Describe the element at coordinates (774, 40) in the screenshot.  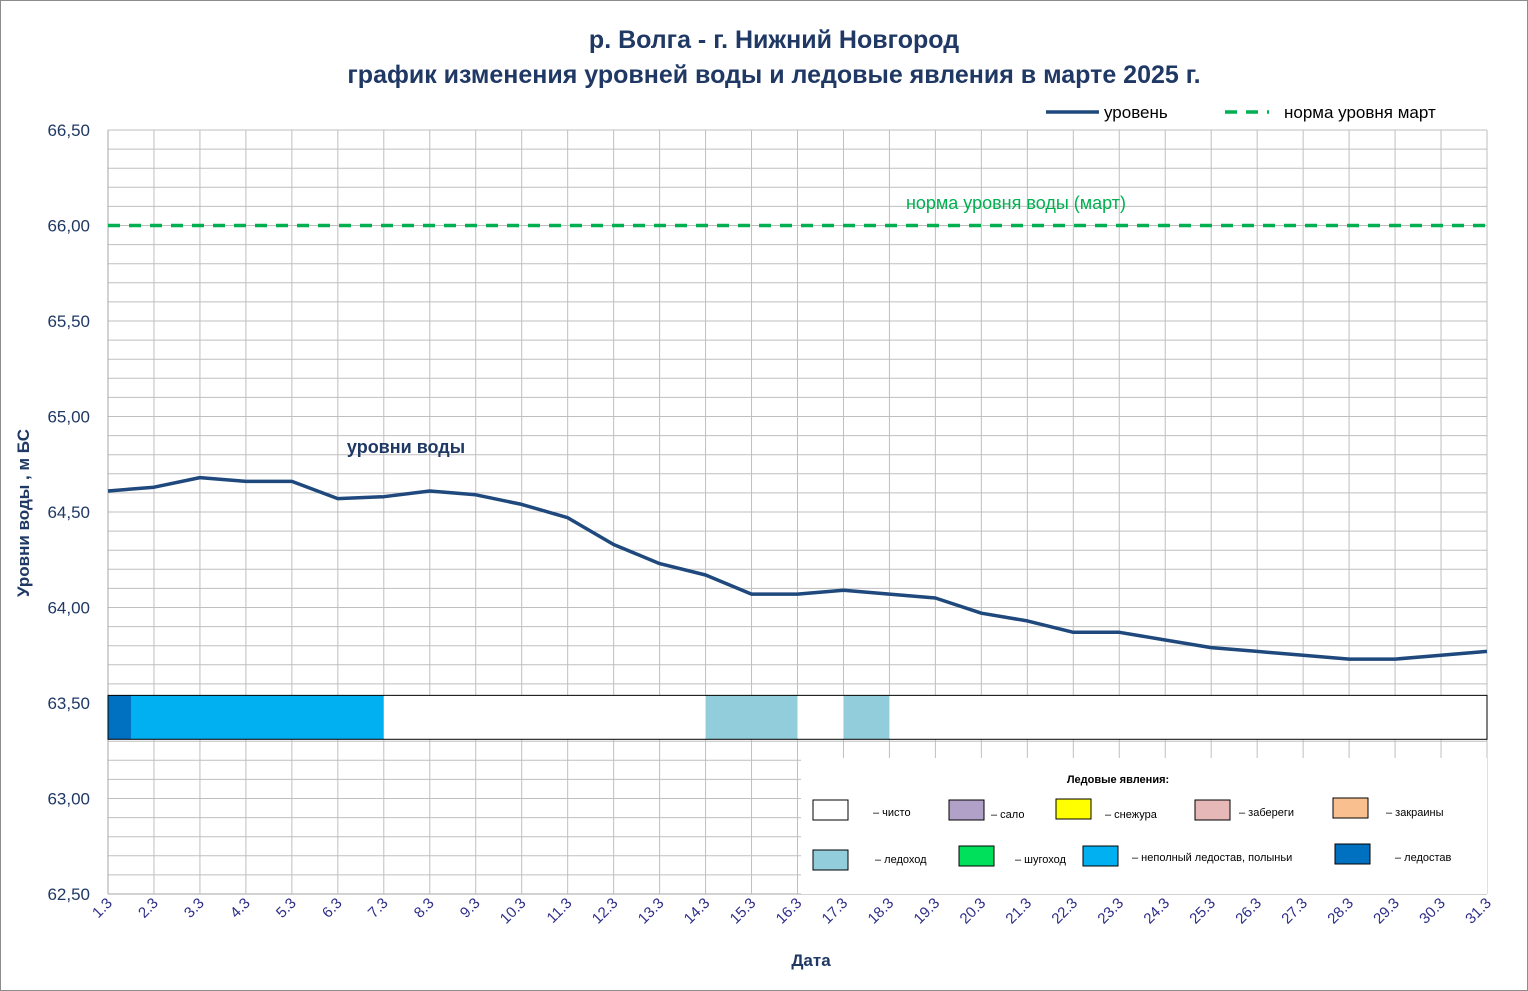
I see `chart-title: р. Волга - г. Нижний Новгород` at that location.